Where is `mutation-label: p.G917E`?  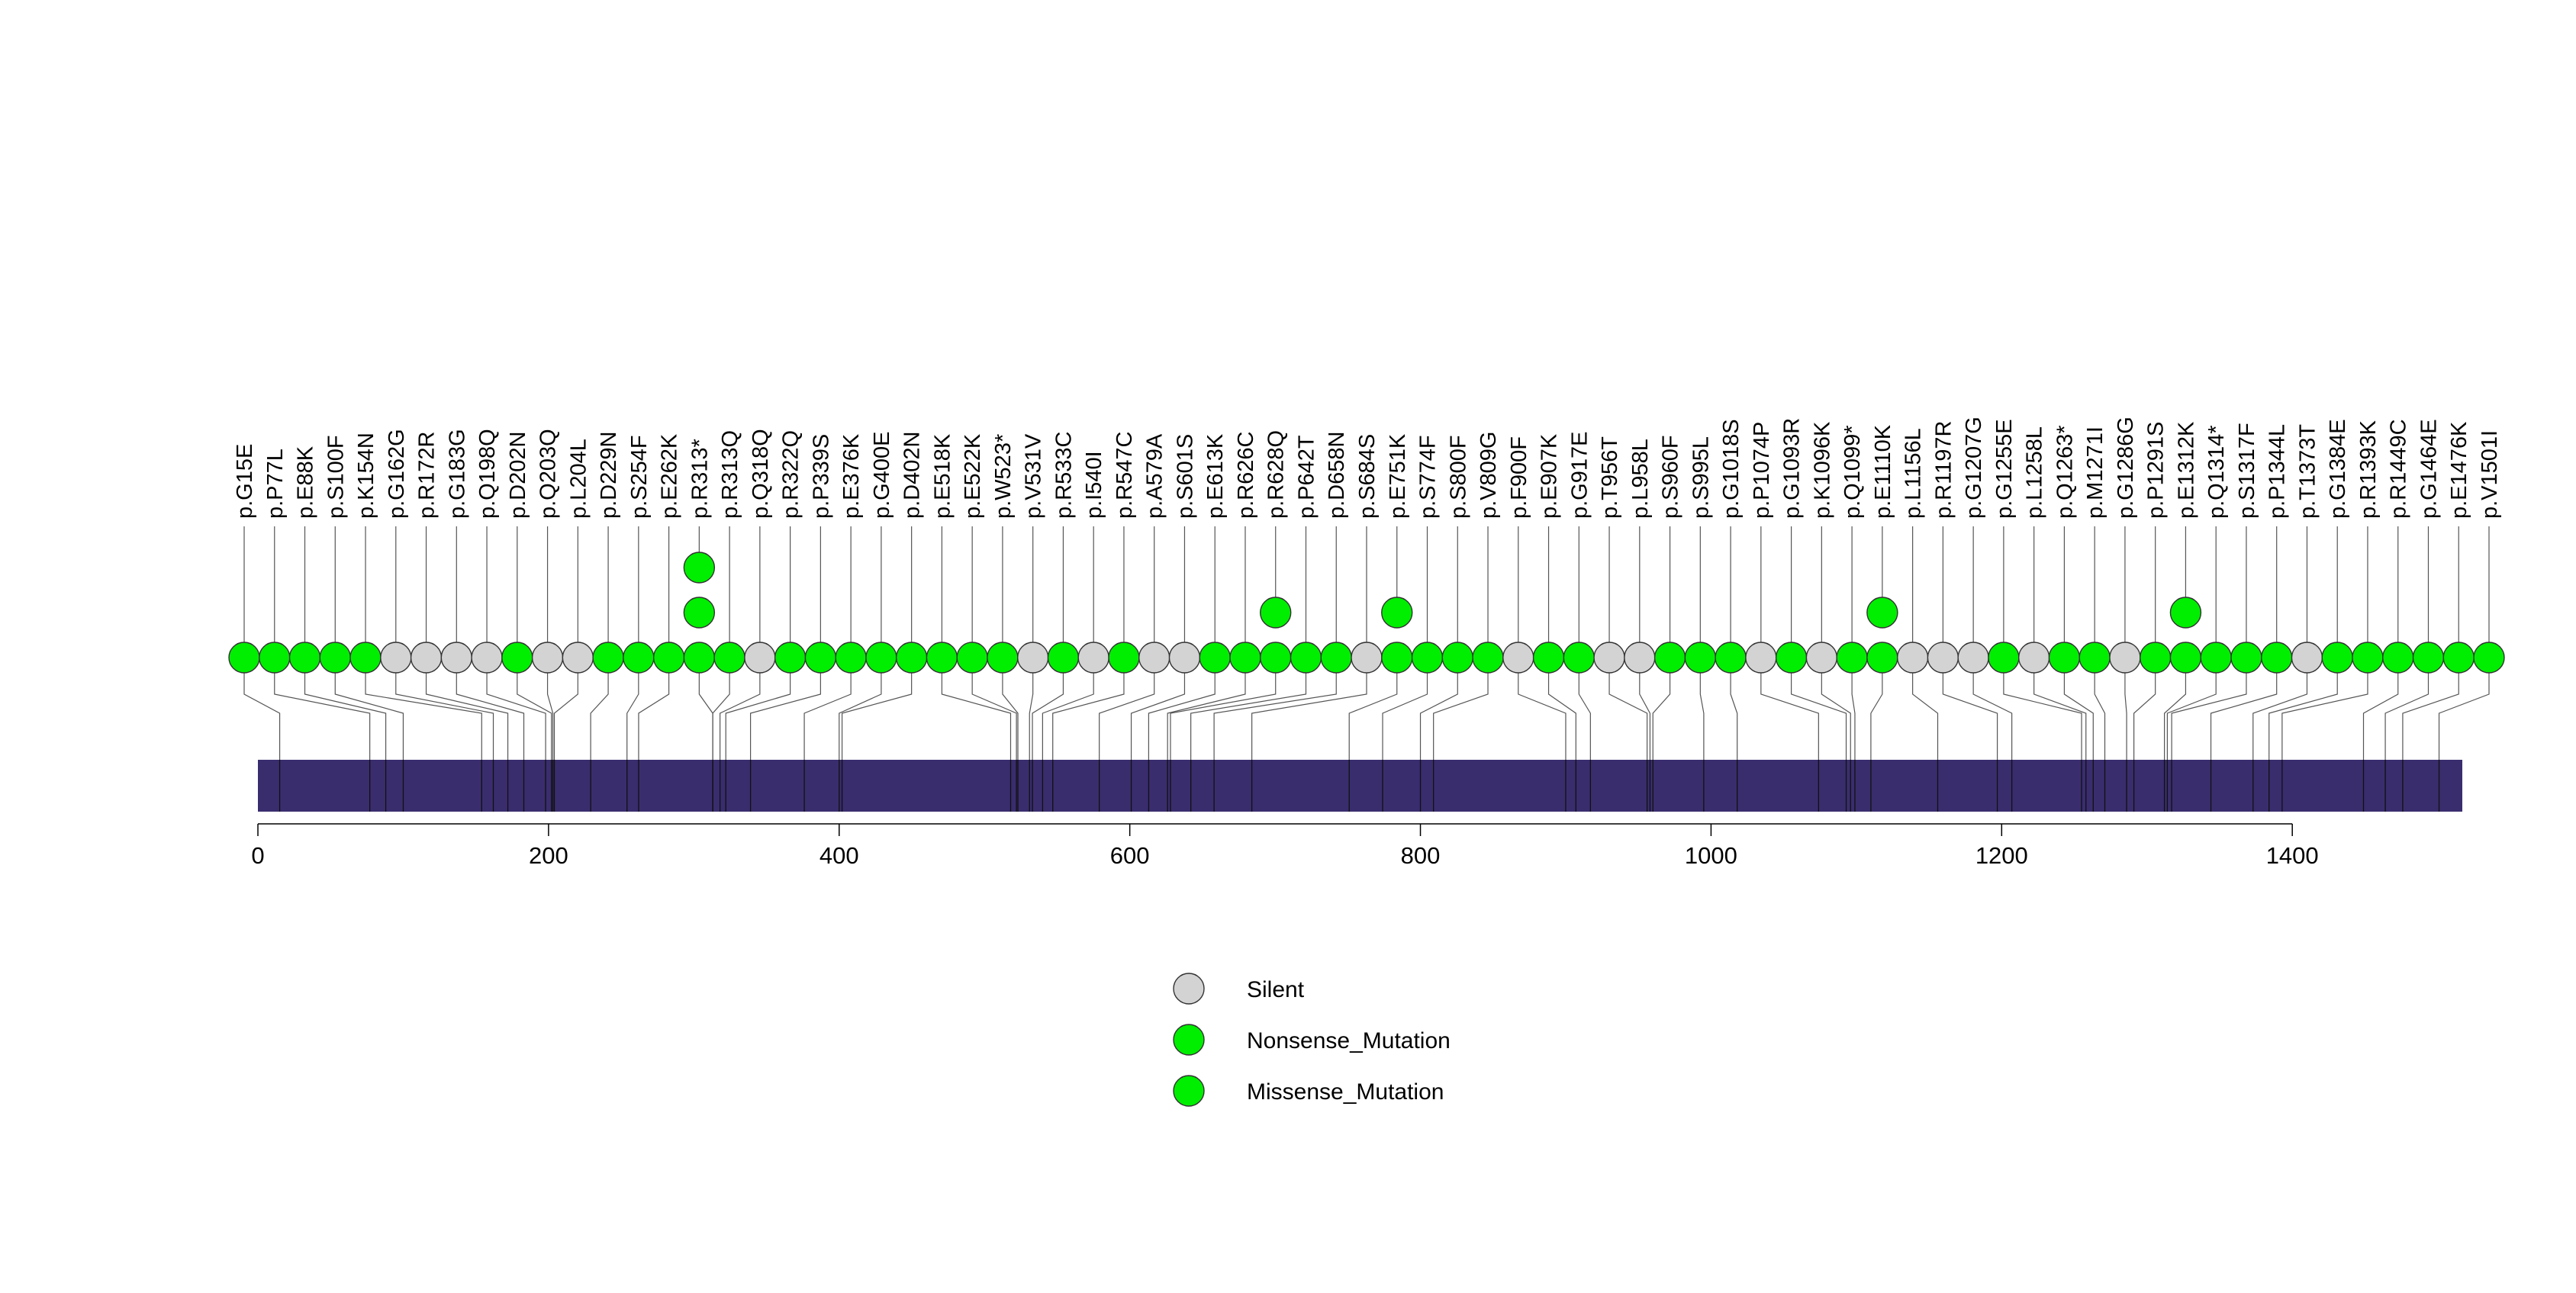
mutation-label: p.G917E is located at coordinates (1579, 476).